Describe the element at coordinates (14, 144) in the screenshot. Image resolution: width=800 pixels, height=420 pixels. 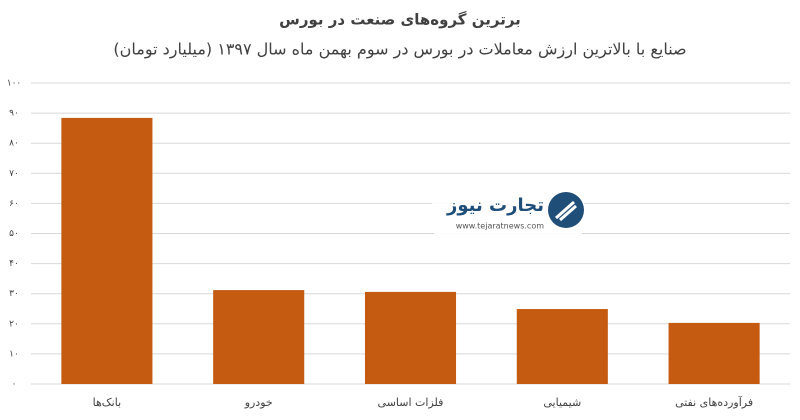
I see `y-tick-label: ۸۰` at that location.